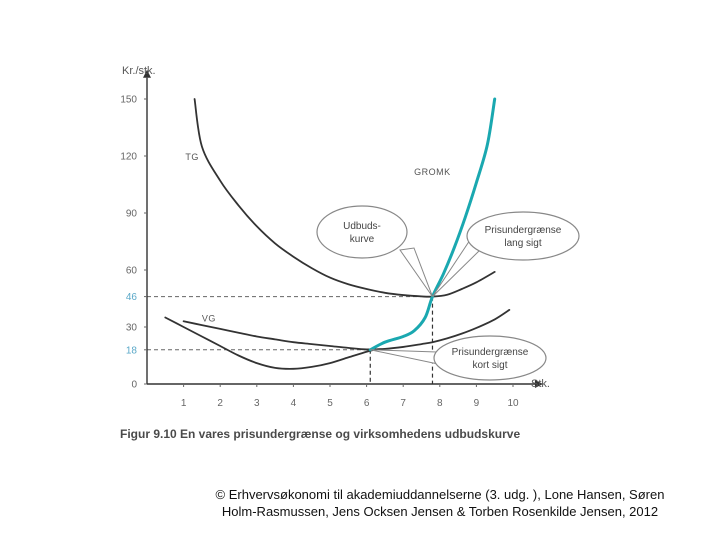  I want to click on y-axis-arrow, so click(147, 73).